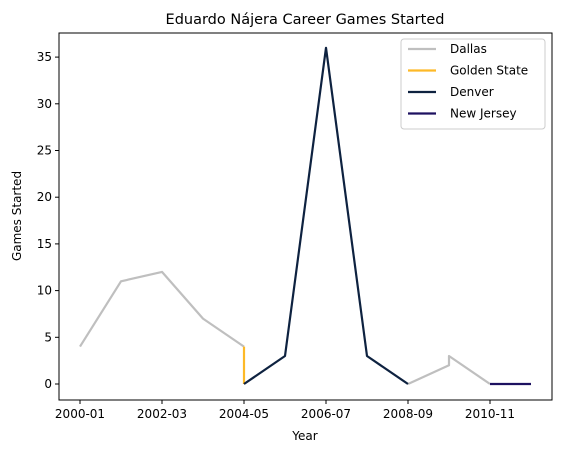  Describe the element at coordinates (305, 20) in the screenshot. I see `chart-title: Eduardo Nájera Career Games Started` at that location.